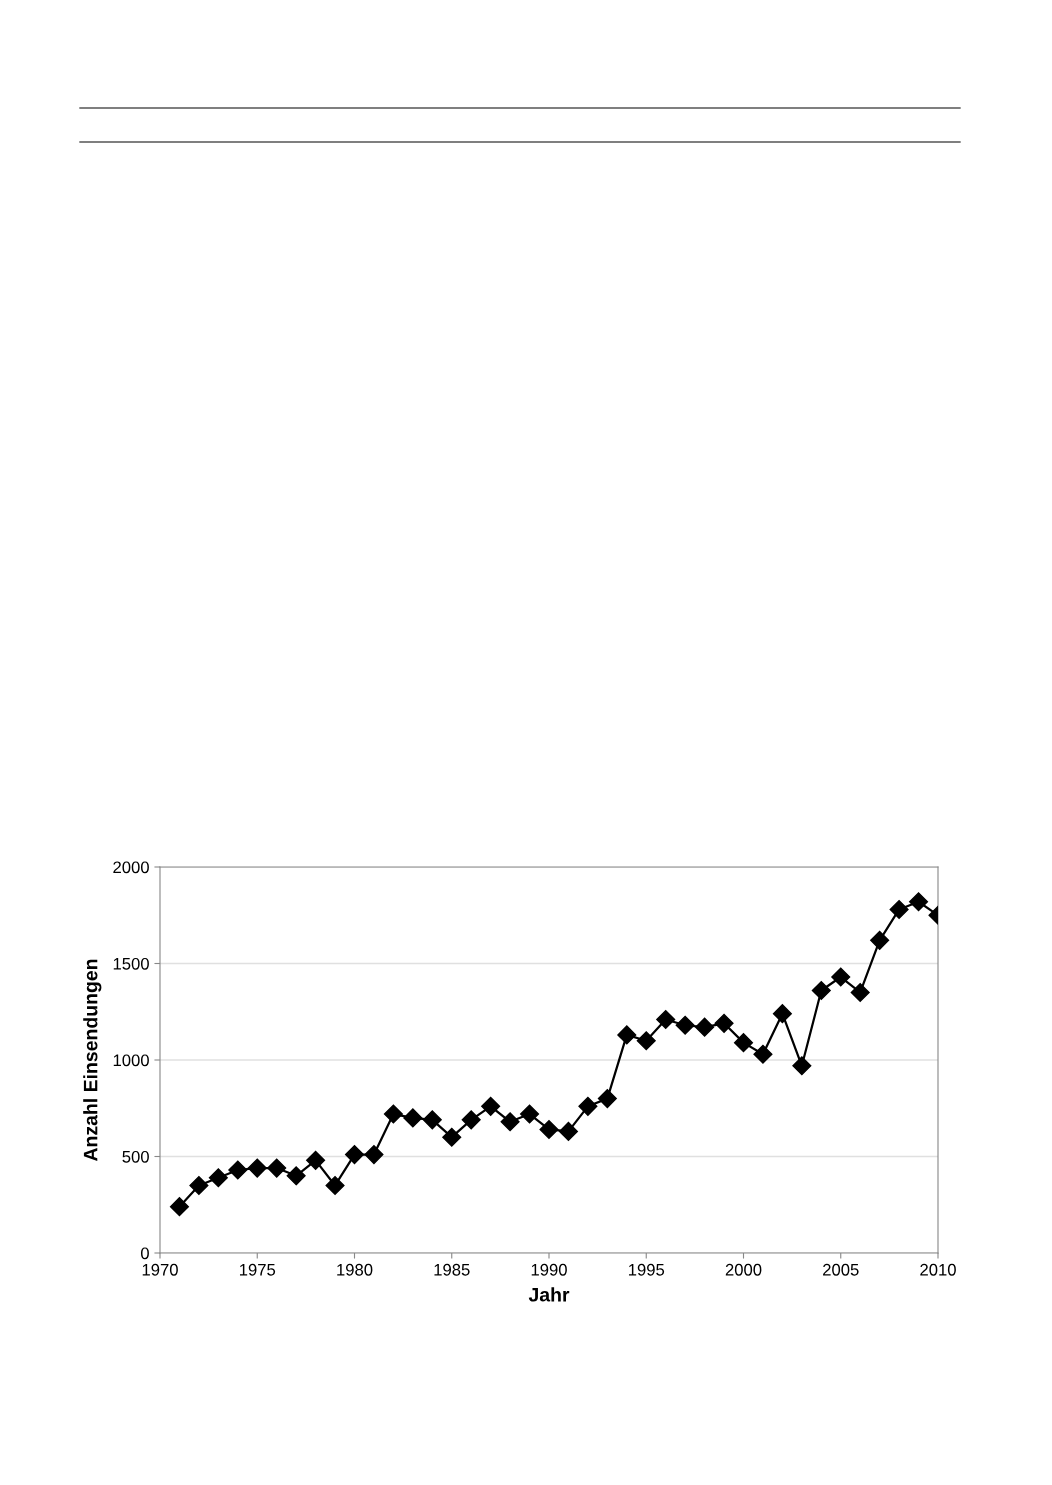 The height and width of the screenshot is (1485, 1052). I want to click on x-tick-label: 1980, so click(355, 1269).